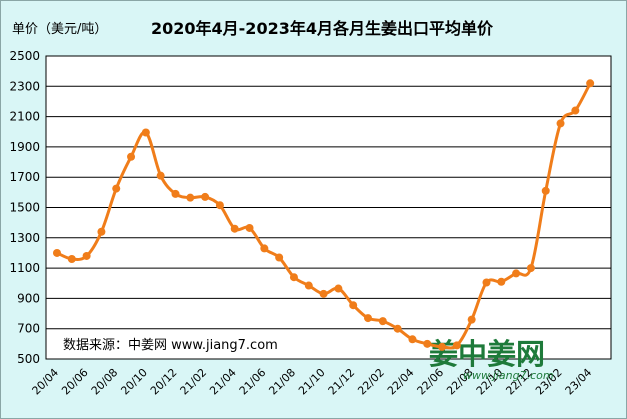  I want to click on y-tick-label: 900, so click(28, 298).